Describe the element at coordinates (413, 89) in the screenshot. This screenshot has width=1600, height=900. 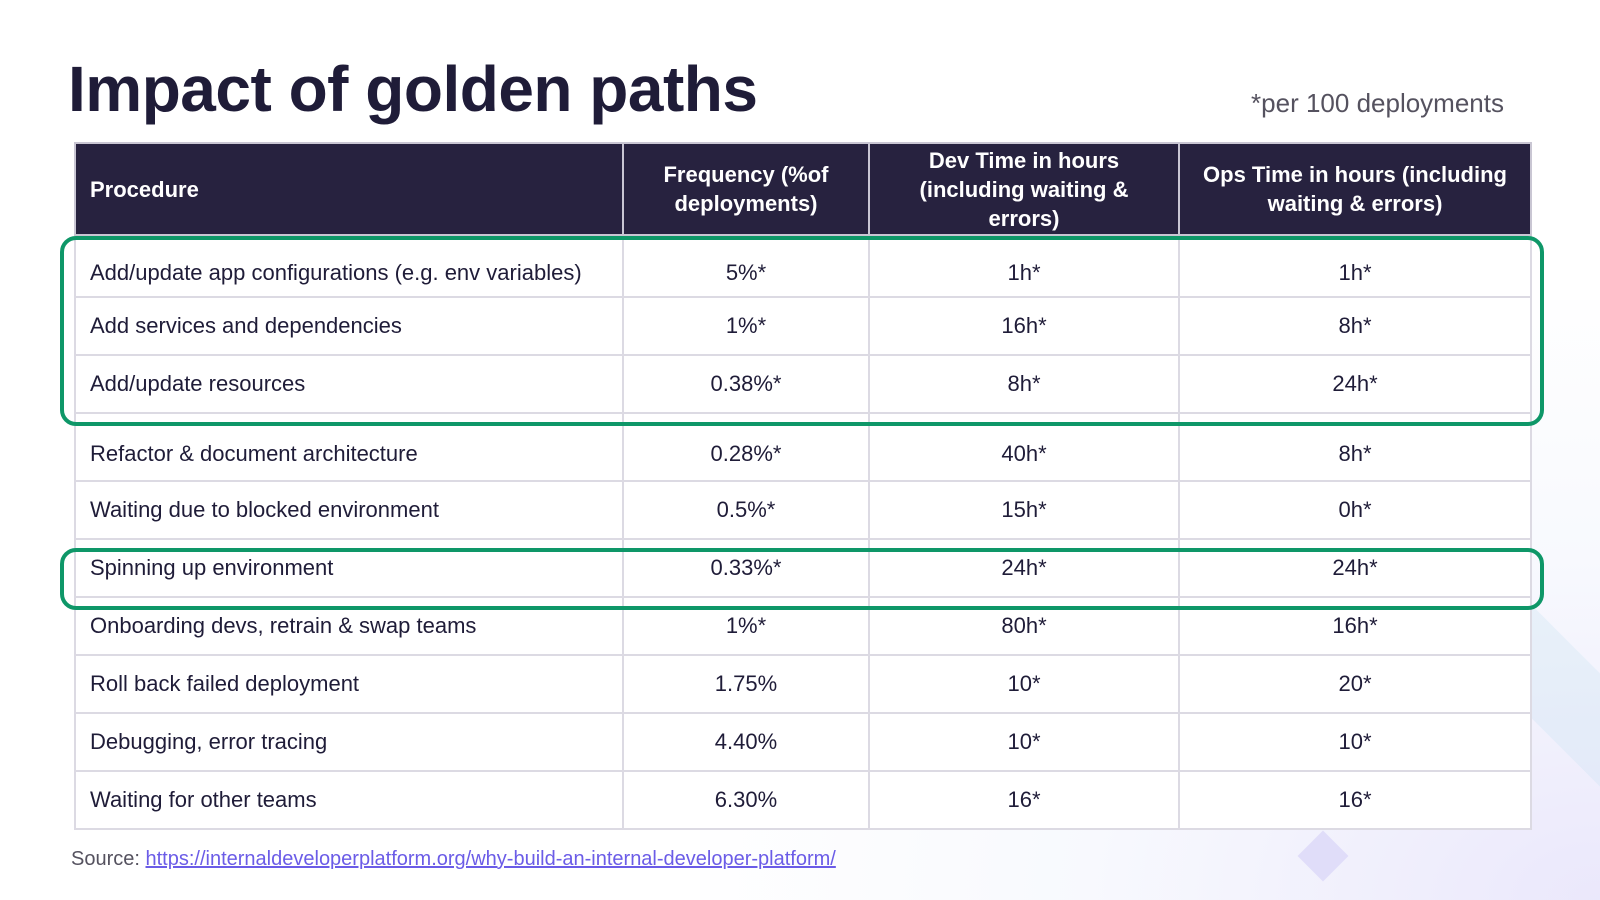
I see `page-title: Impact of golden paths` at that location.